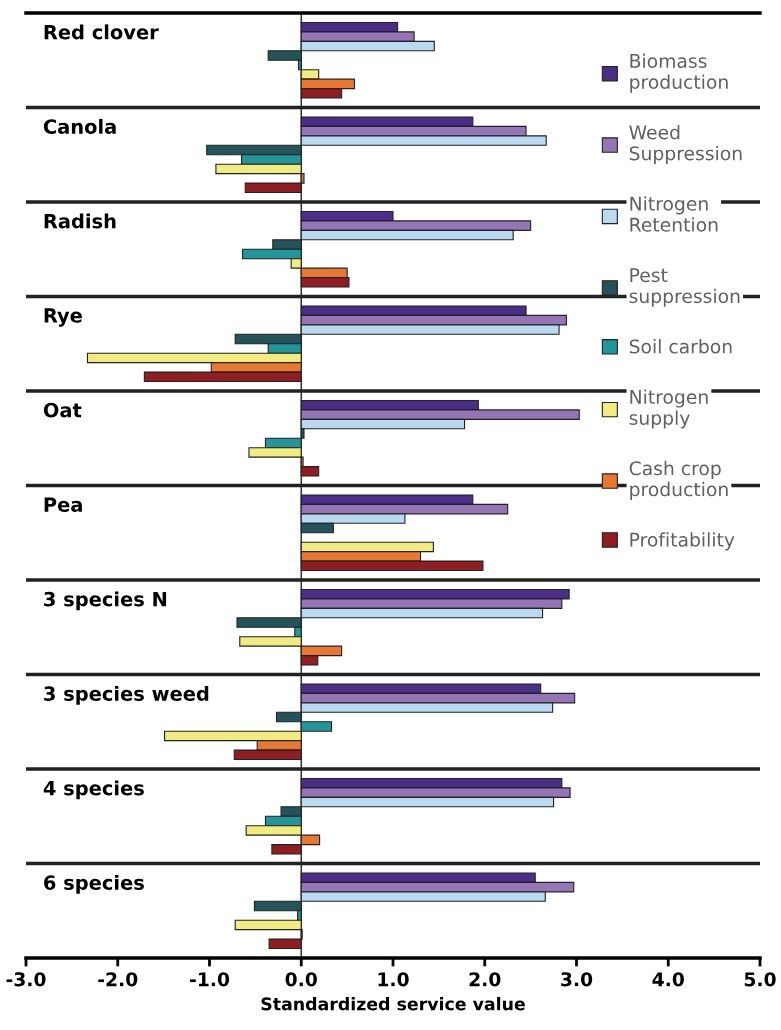 The height and width of the screenshot is (1030, 781). What do you see at coordinates (682, 541) in the screenshot?
I see `legend-label: Profitability` at bounding box center [682, 541].